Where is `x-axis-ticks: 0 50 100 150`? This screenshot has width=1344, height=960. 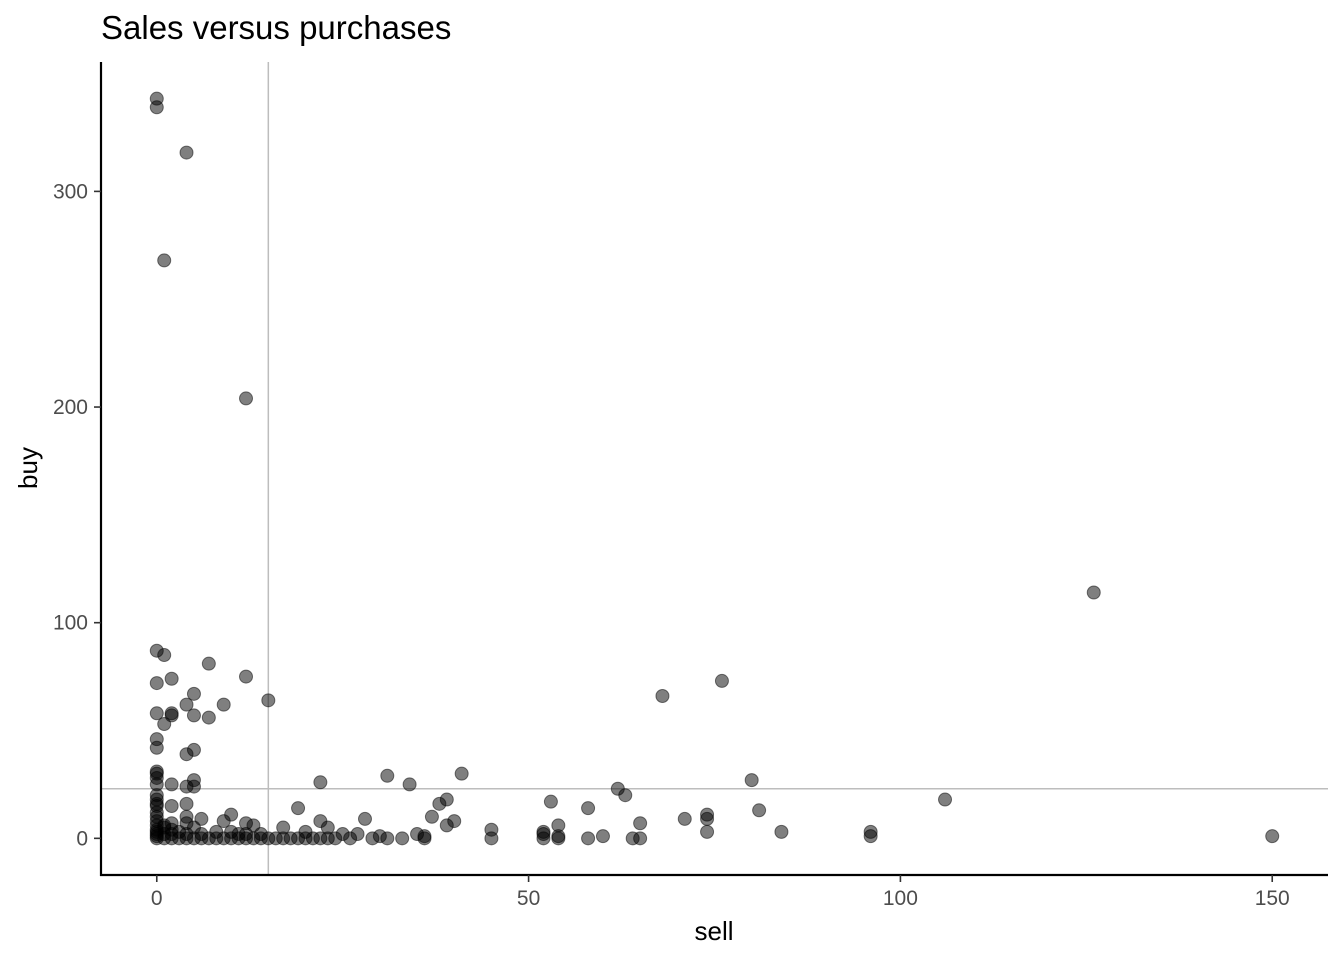 x-axis-ticks: 0 50 100 150 is located at coordinates (720, 892).